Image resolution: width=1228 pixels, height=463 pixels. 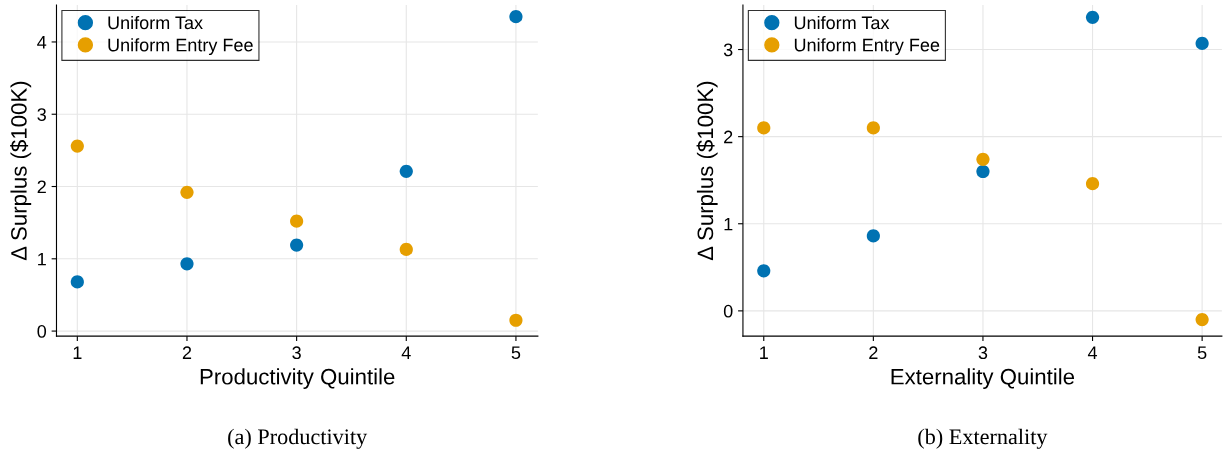 I want to click on text: (a) Productivity, so click(x=298, y=438).